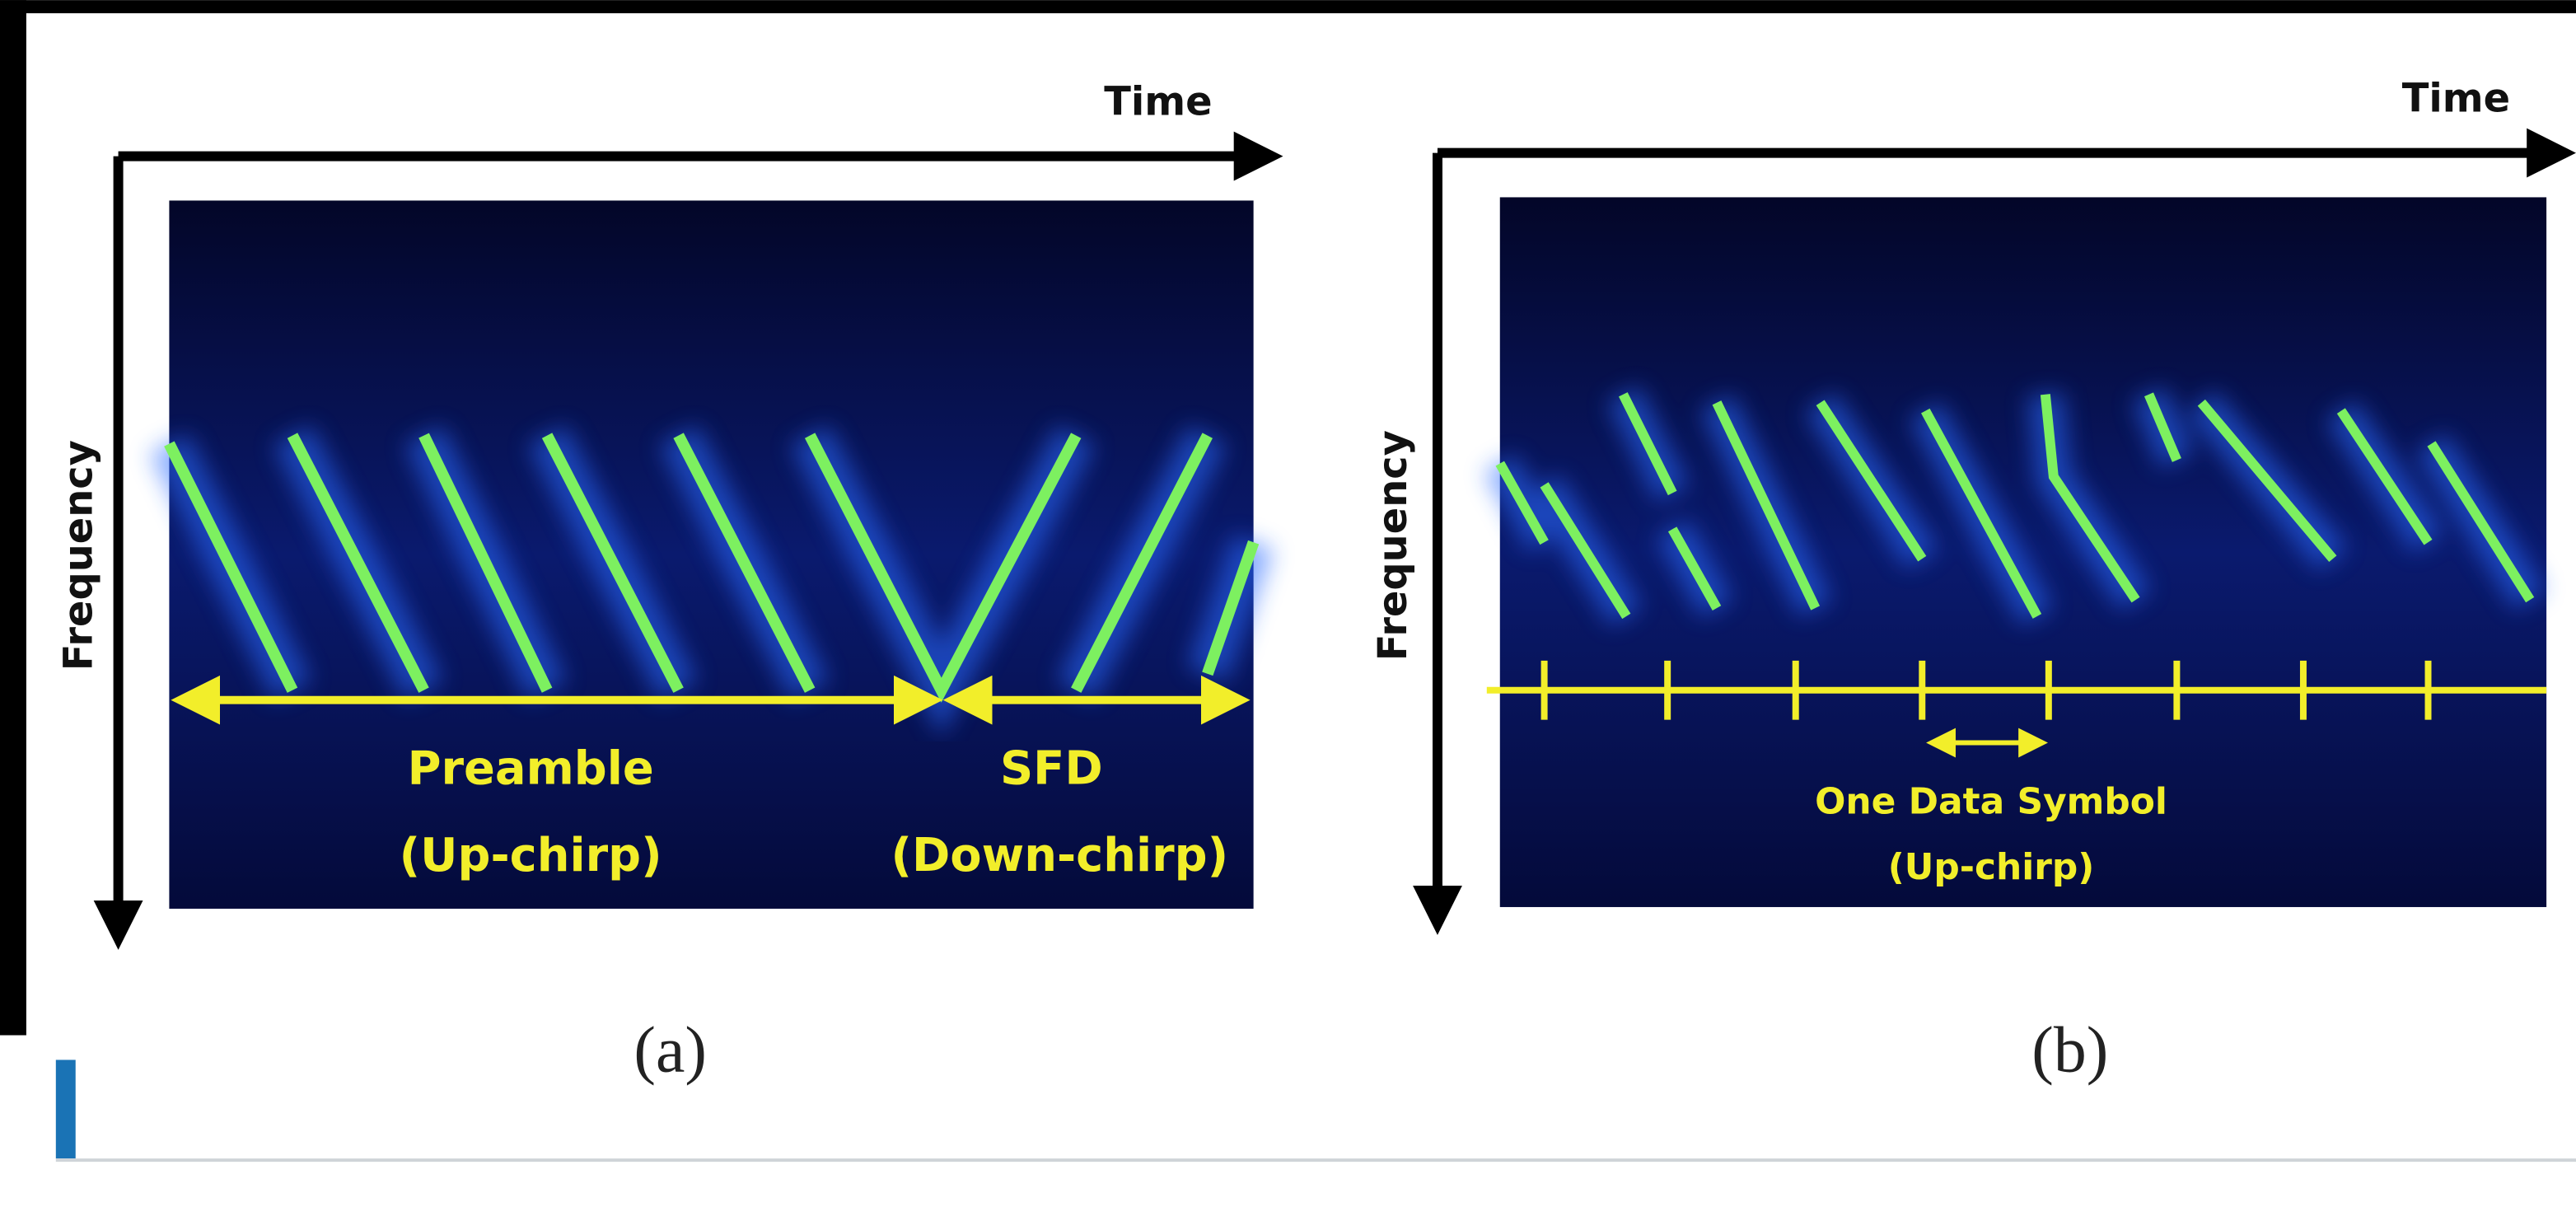 The width and height of the screenshot is (2576, 1221). Describe the element at coordinates (1059, 855) in the screenshot. I see `annotation: (Down-chirp)` at that location.